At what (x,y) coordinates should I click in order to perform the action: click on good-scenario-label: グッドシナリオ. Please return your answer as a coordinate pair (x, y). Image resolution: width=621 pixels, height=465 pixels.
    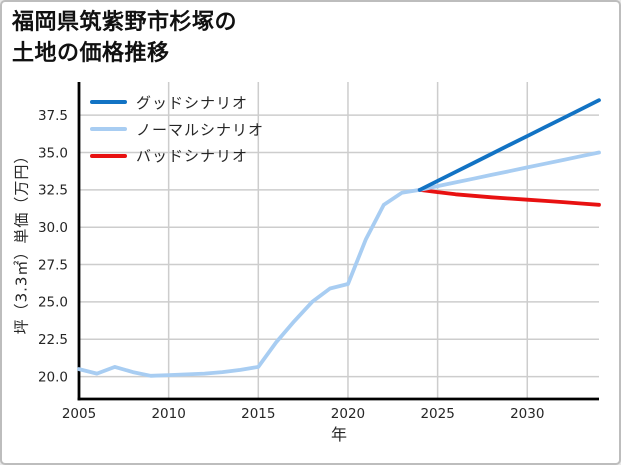
    Looking at the image, I should click on (192, 102).